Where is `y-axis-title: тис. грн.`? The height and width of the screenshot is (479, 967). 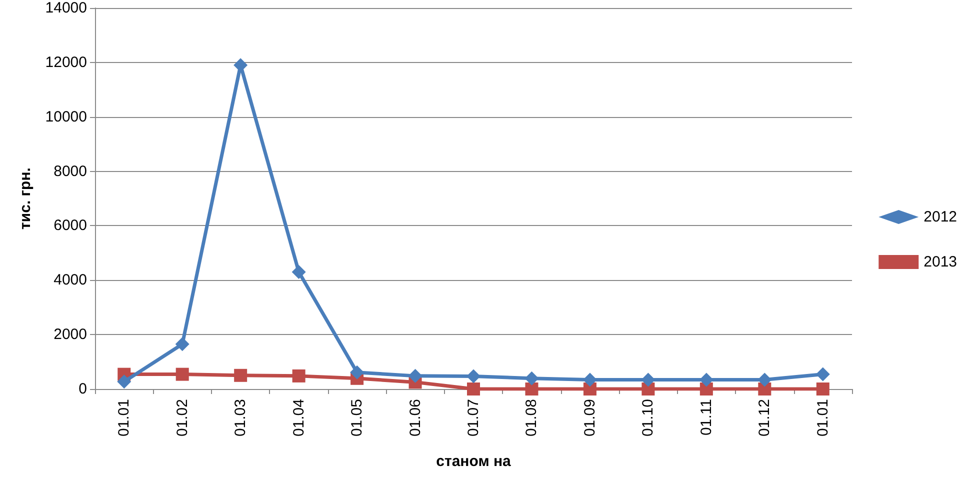 y-axis-title: тис. грн. is located at coordinates (25, 199).